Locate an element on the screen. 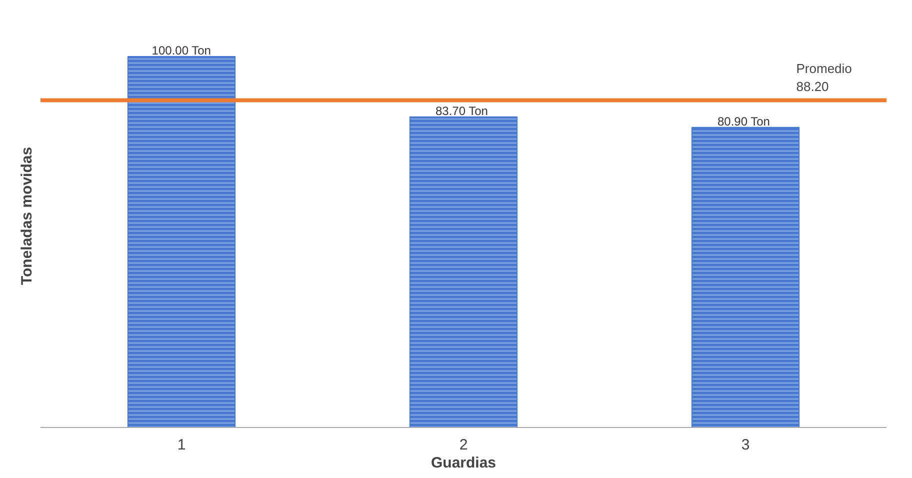 The width and height of the screenshot is (912, 478). y-axis-title: Toneladas movidas is located at coordinates (27, 216).